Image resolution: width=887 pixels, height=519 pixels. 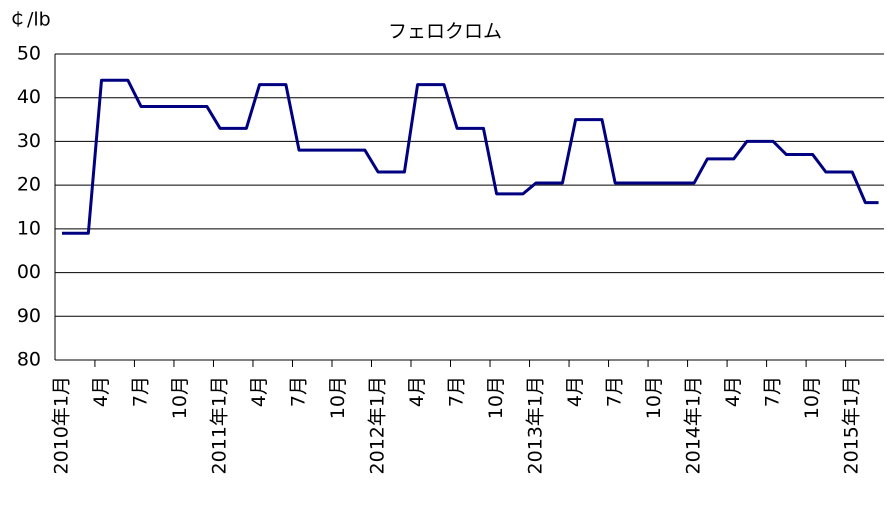 I want to click on x-tick-label: 2011年1月, so click(x=220, y=425).